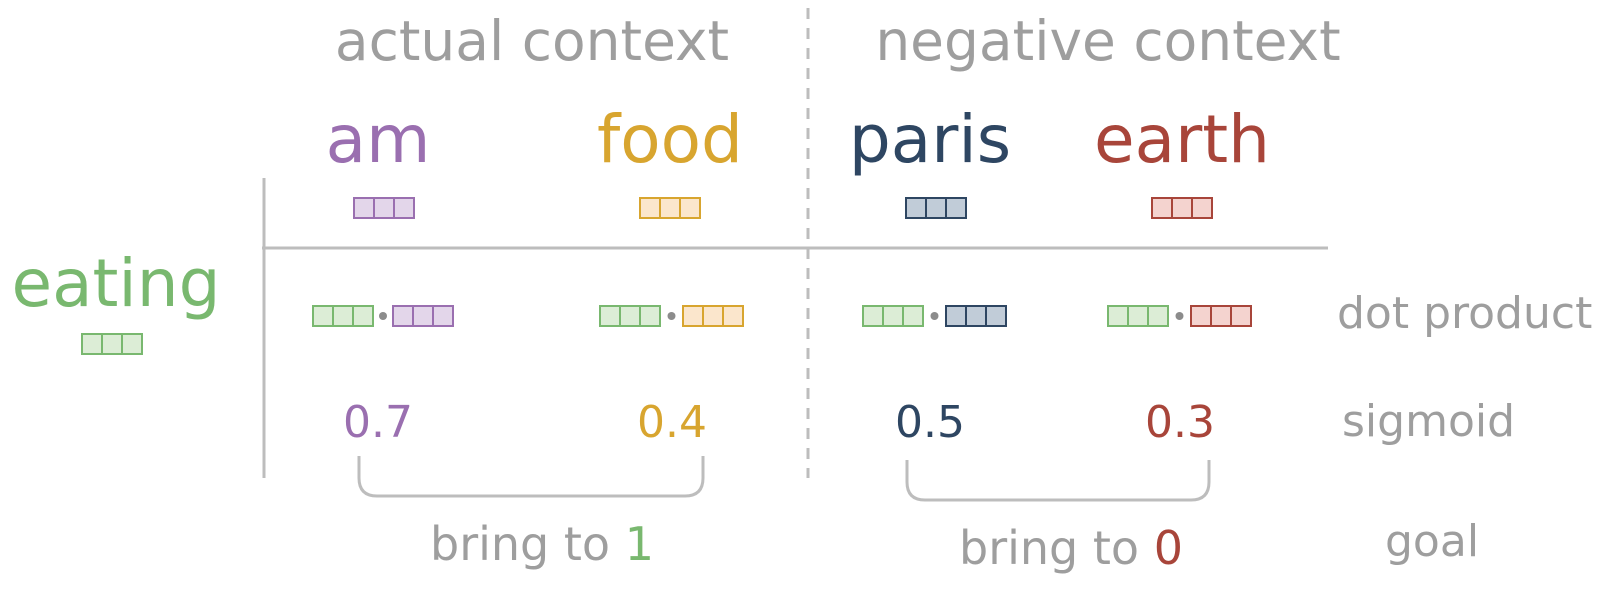 Image resolution: width=1608 pixels, height=590 pixels. Describe the element at coordinates (378, 139) in the screenshot. I see `context-word-am: am` at that location.